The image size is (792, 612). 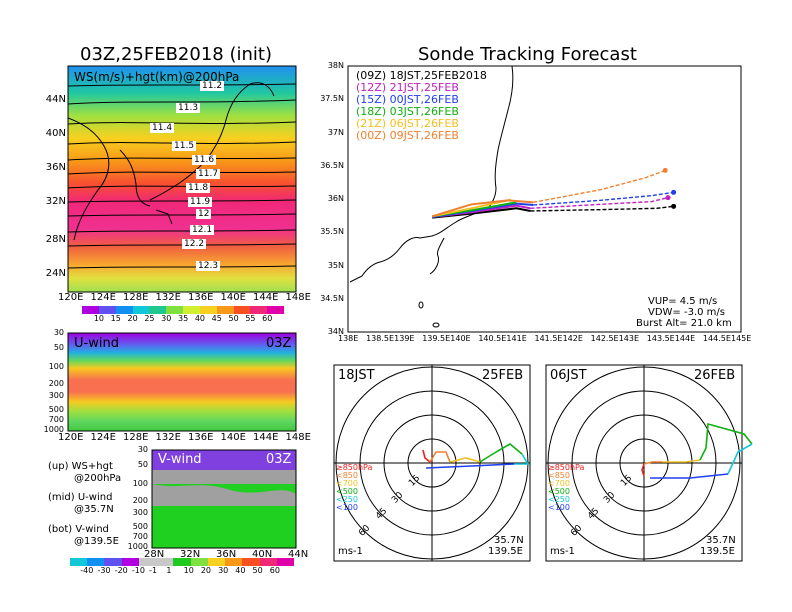 I want to click on legend-bot-2: @139.5E, so click(x=96, y=541).